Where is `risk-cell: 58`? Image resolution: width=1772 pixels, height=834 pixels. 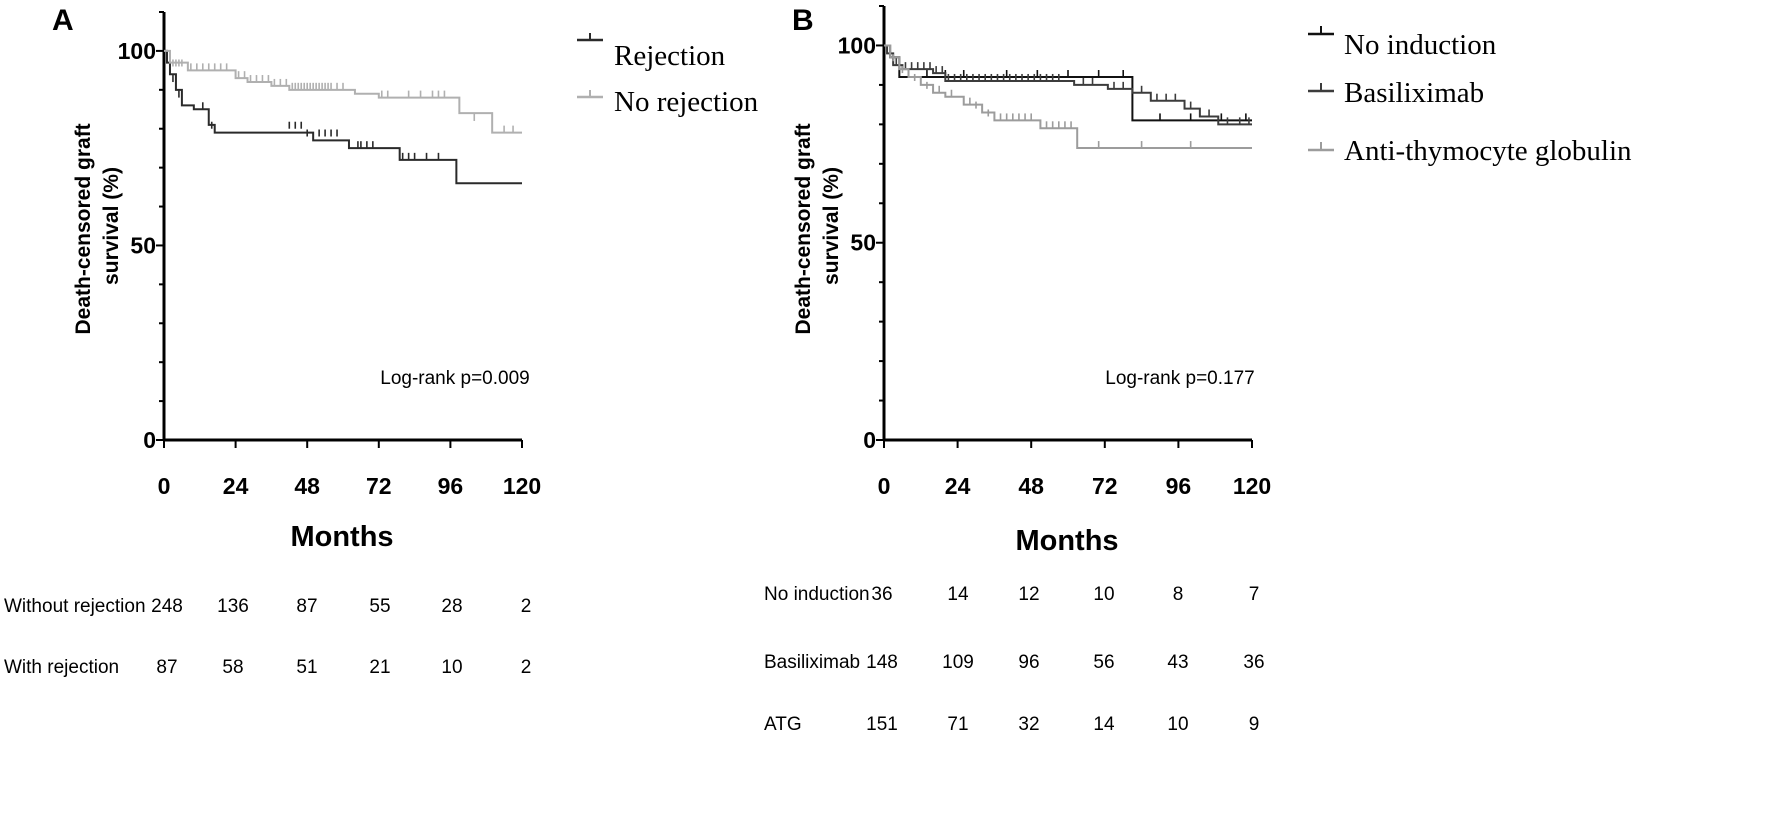
risk-cell: 58 is located at coordinates (232, 667).